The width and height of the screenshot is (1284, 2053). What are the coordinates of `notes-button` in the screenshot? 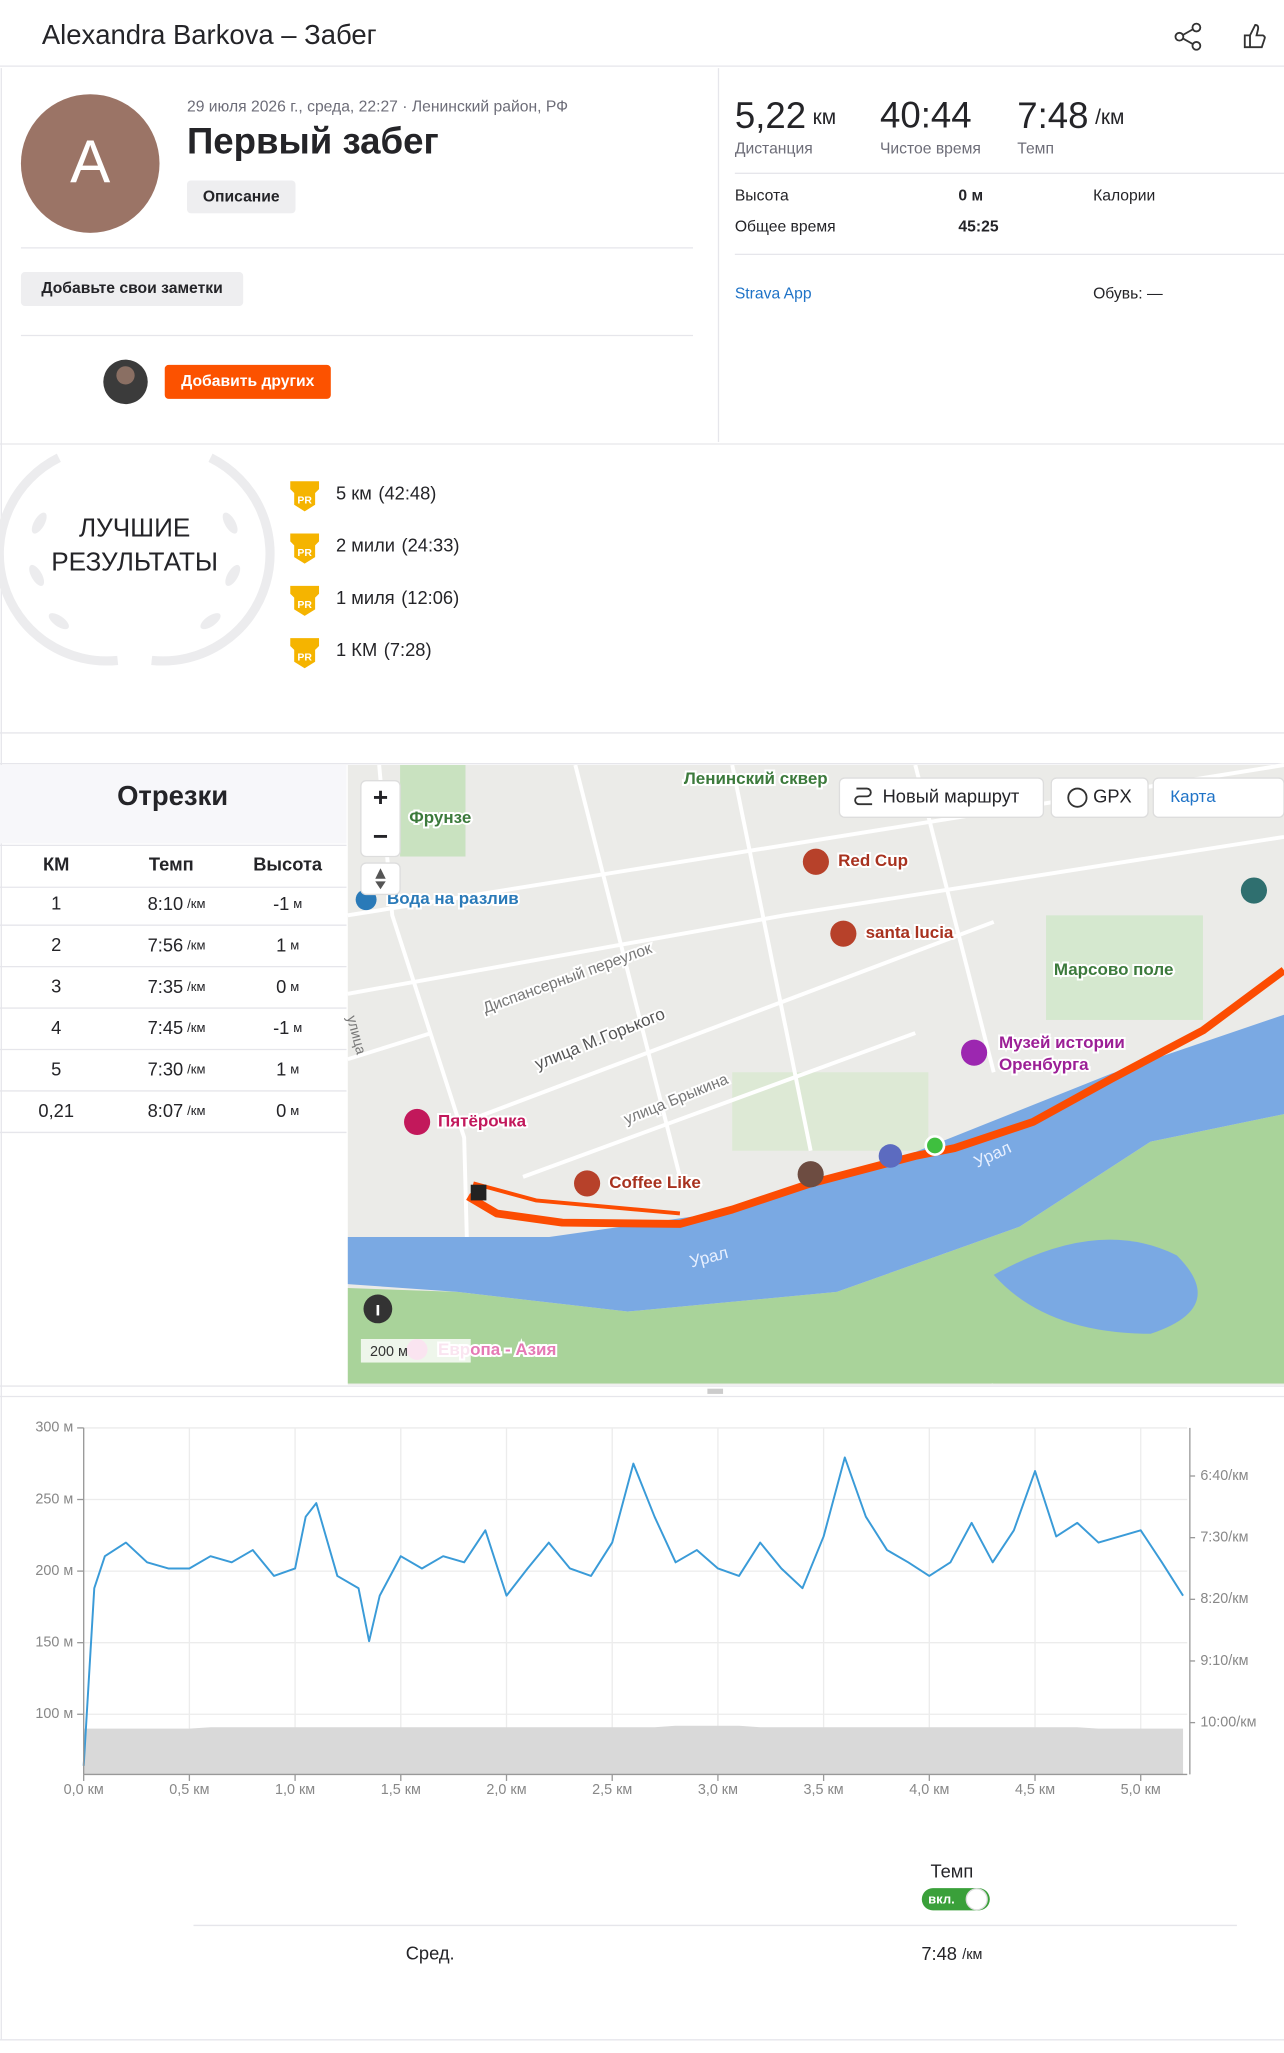 It's located at (132, 289).